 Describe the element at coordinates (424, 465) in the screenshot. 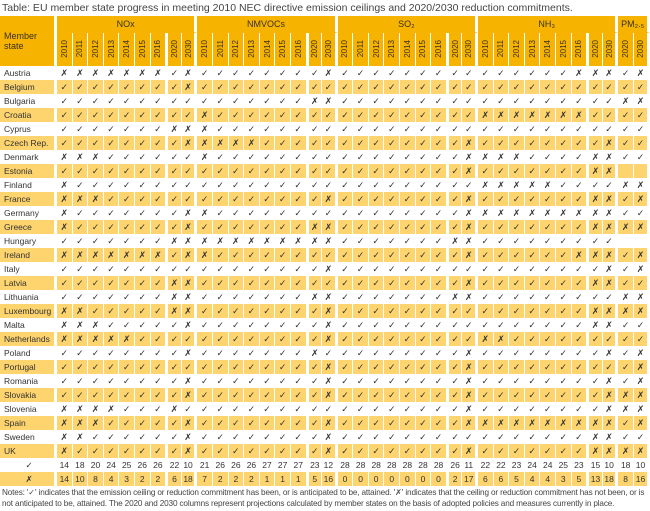

I see `total-count: 28` at that location.